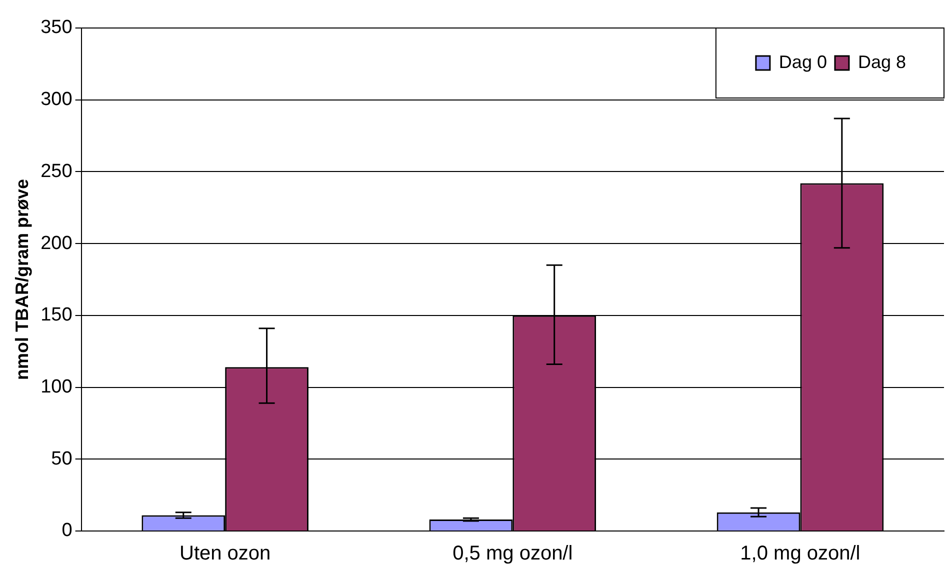 Image resolution: width=946 pixels, height=573 pixels. I want to click on legend-label: Dag 0, so click(802, 62).